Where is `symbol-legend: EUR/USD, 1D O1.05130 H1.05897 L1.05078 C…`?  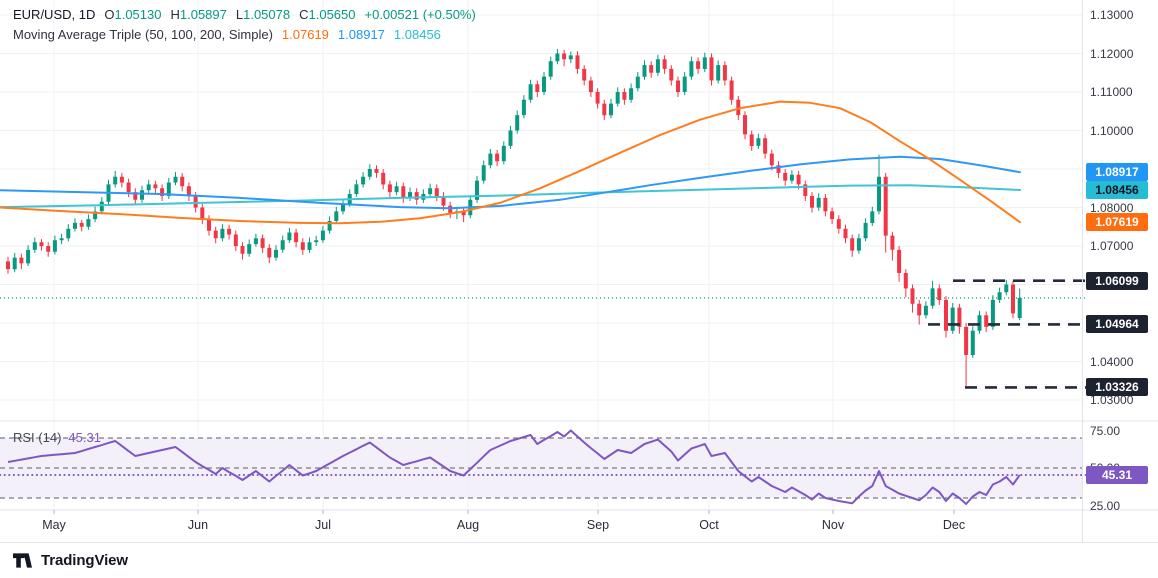 symbol-legend: EUR/USD, 1D O1.05130 H1.05897 L1.05078 C… is located at coordinates (244, 14).